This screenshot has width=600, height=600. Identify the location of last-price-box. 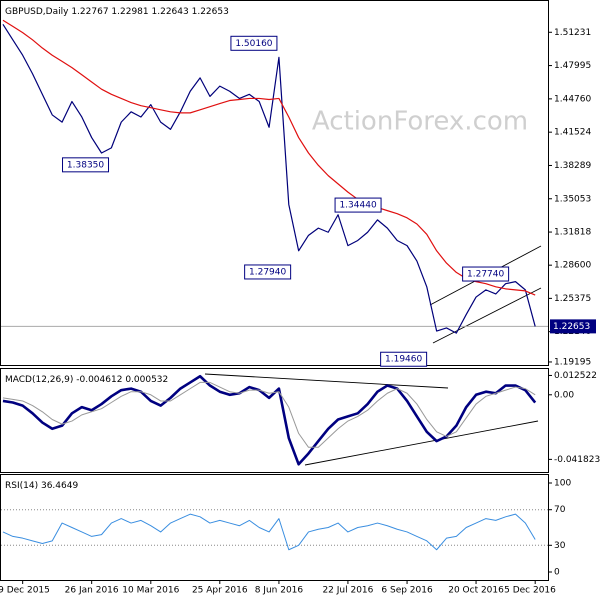
(573, 326).